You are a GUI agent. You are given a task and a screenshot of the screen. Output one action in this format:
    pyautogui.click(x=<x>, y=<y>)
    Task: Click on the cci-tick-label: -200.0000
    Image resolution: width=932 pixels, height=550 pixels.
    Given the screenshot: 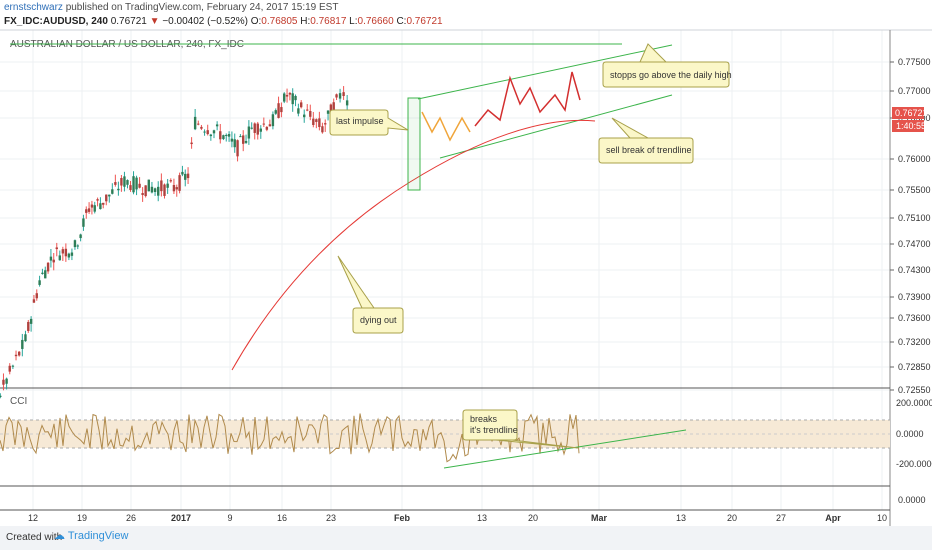 What is the action you would take?
    pyautogui.click(x=914, y=464)
    